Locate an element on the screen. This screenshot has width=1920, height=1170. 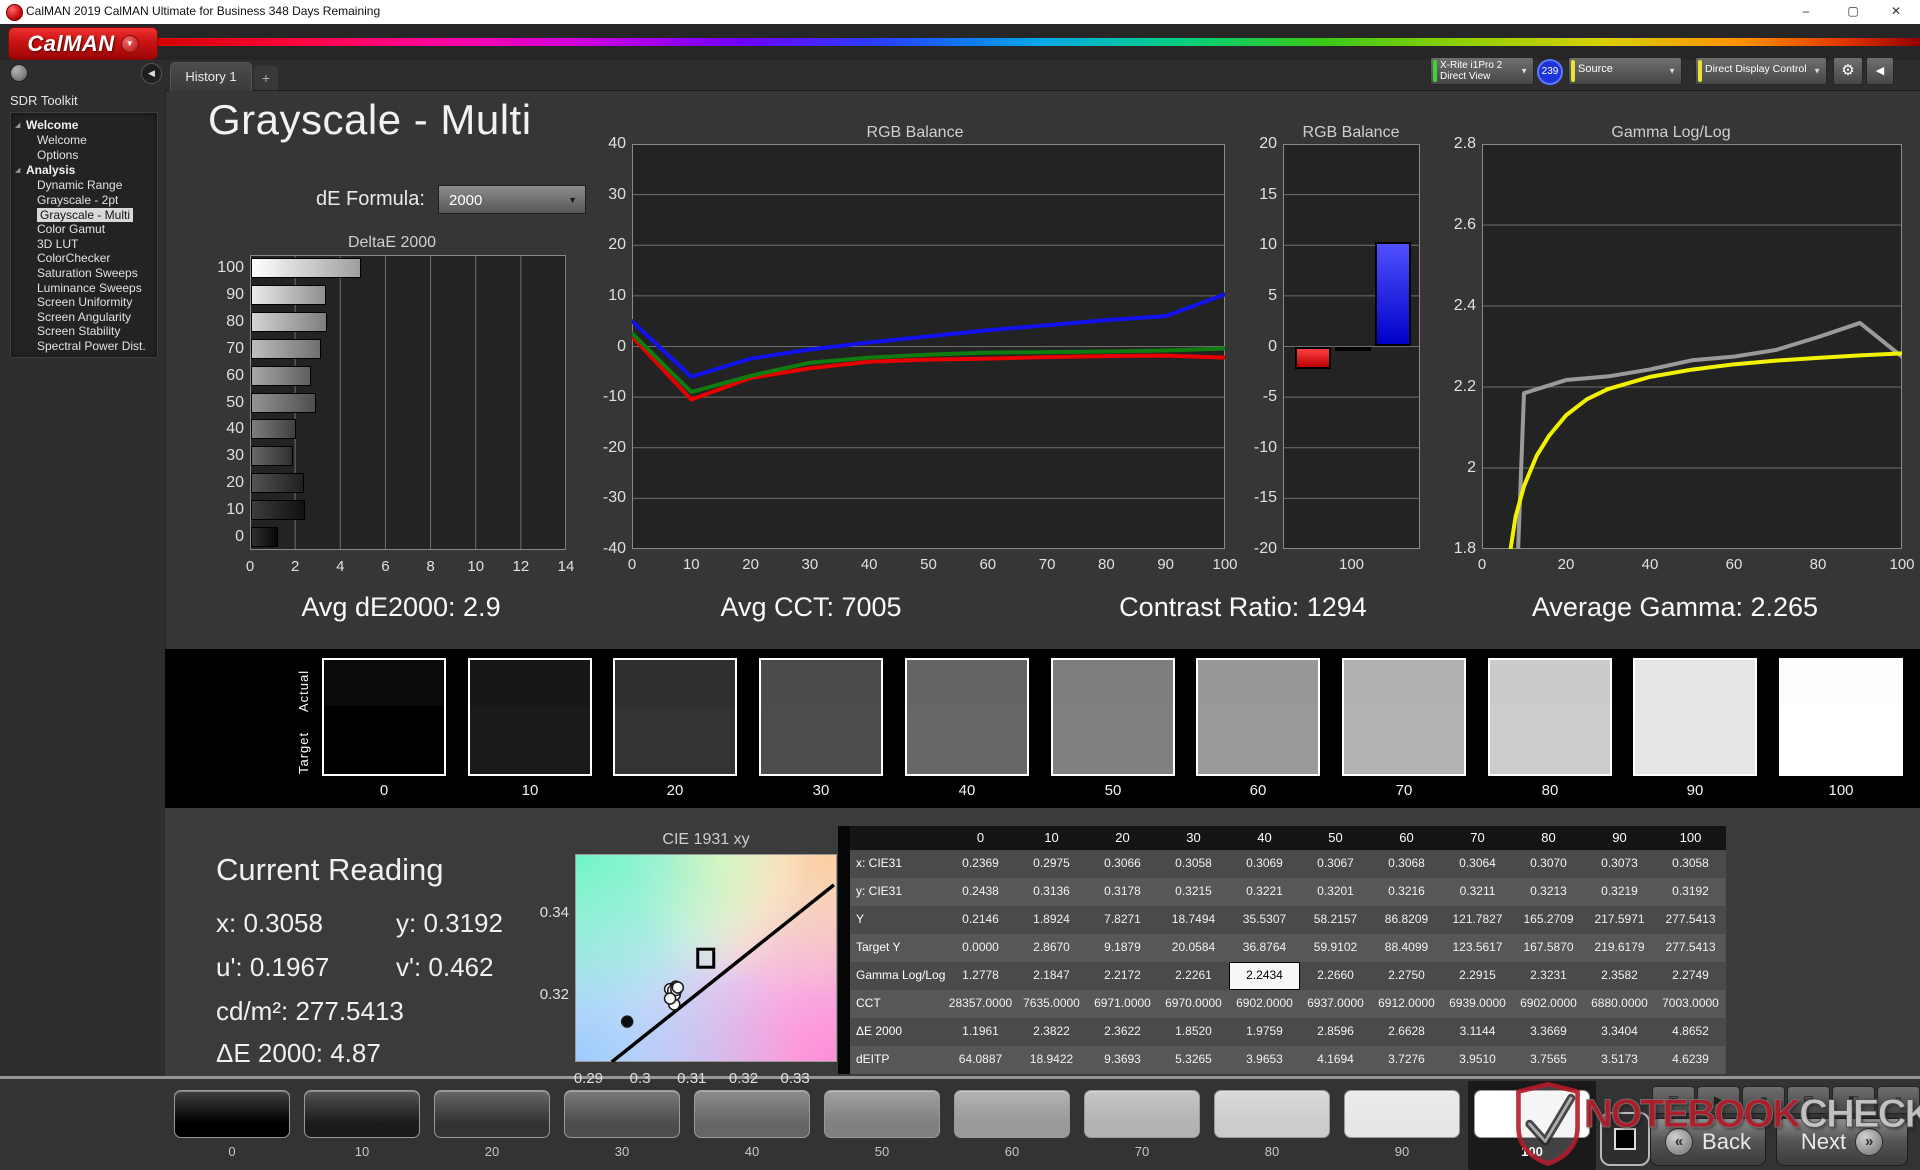
next-button: Next » is located at coordinates (1842, 1142).